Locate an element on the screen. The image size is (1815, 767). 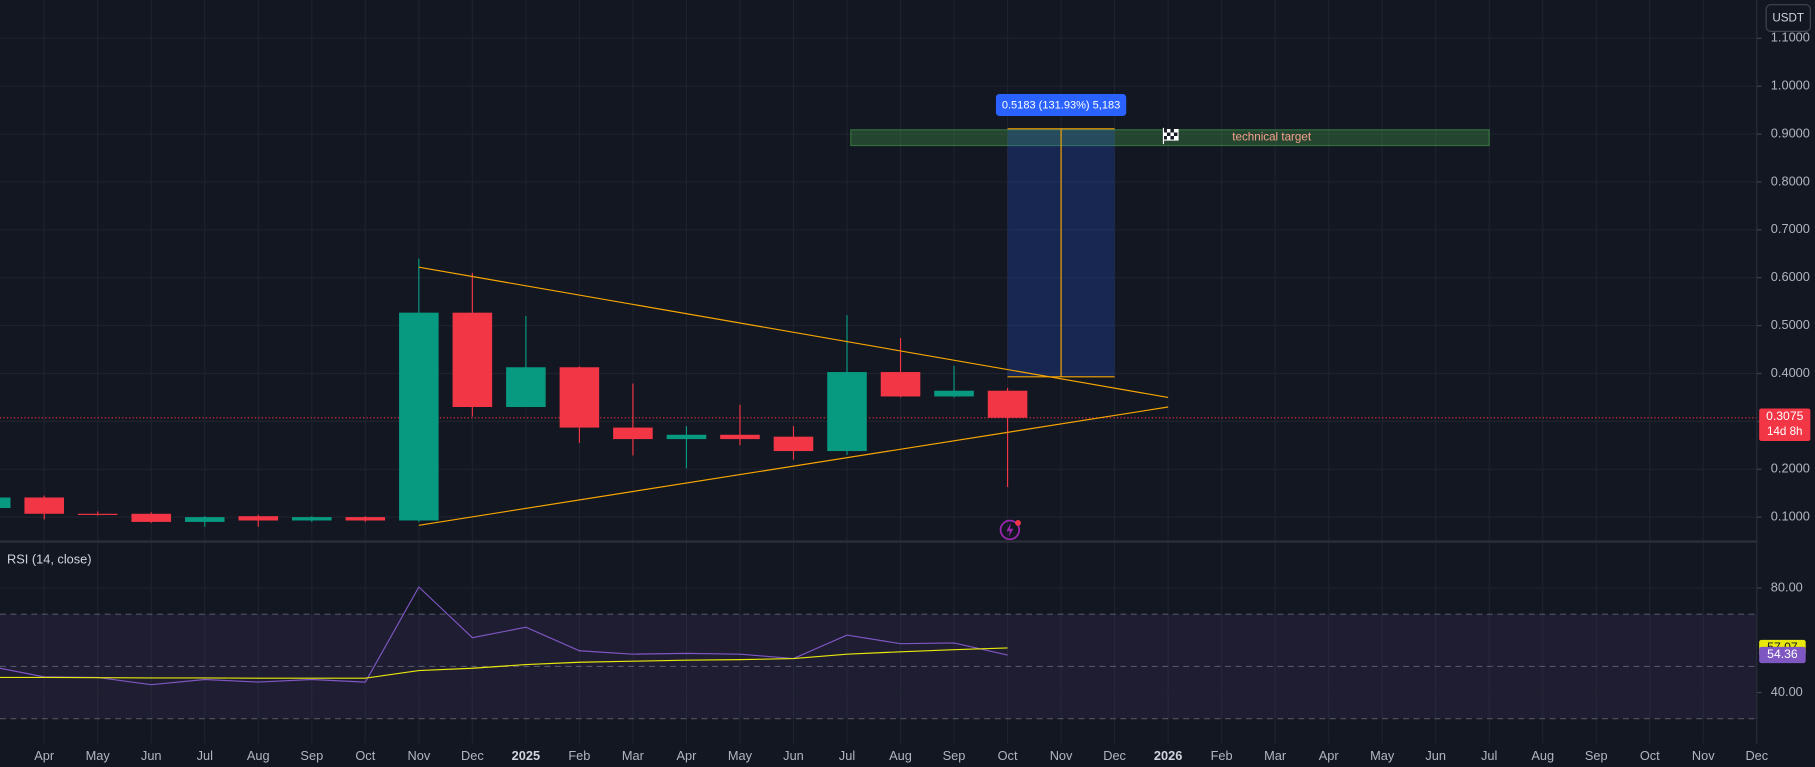
indicator-title: RSI (14, close) is located at coordinates (49, 559).